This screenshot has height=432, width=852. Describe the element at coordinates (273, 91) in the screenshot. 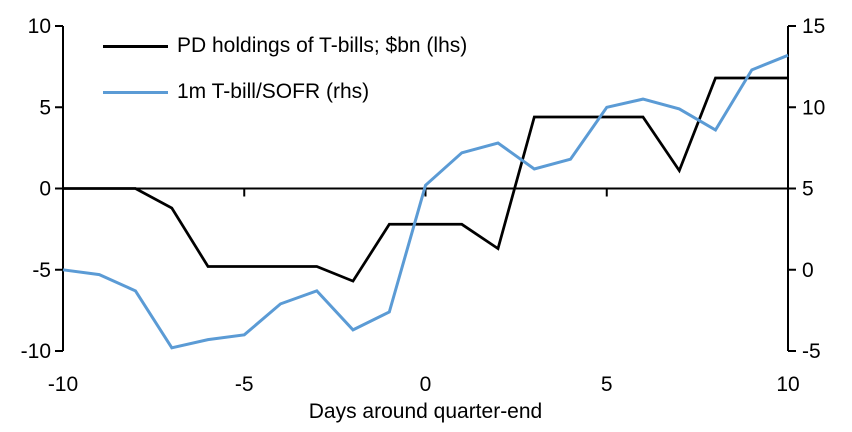

I see `legend-label: 1m T-bill/SOFR (rhs)` at that location.